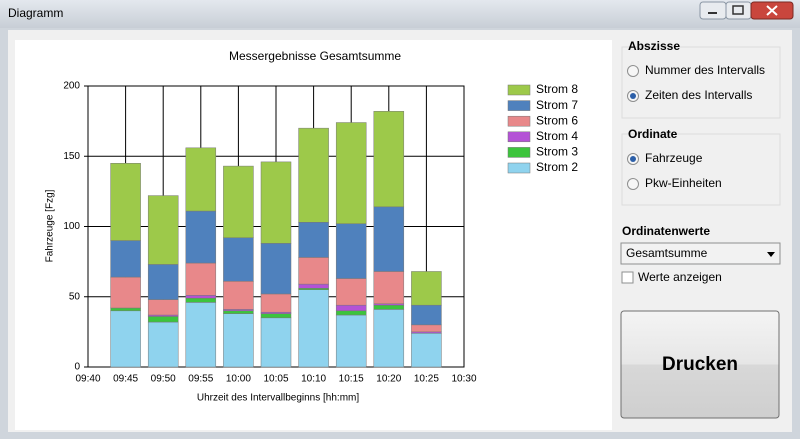  Describe the element at coordinates (426, 379) in the screenshot. I see `x-tick-label: 10:25` at that location.